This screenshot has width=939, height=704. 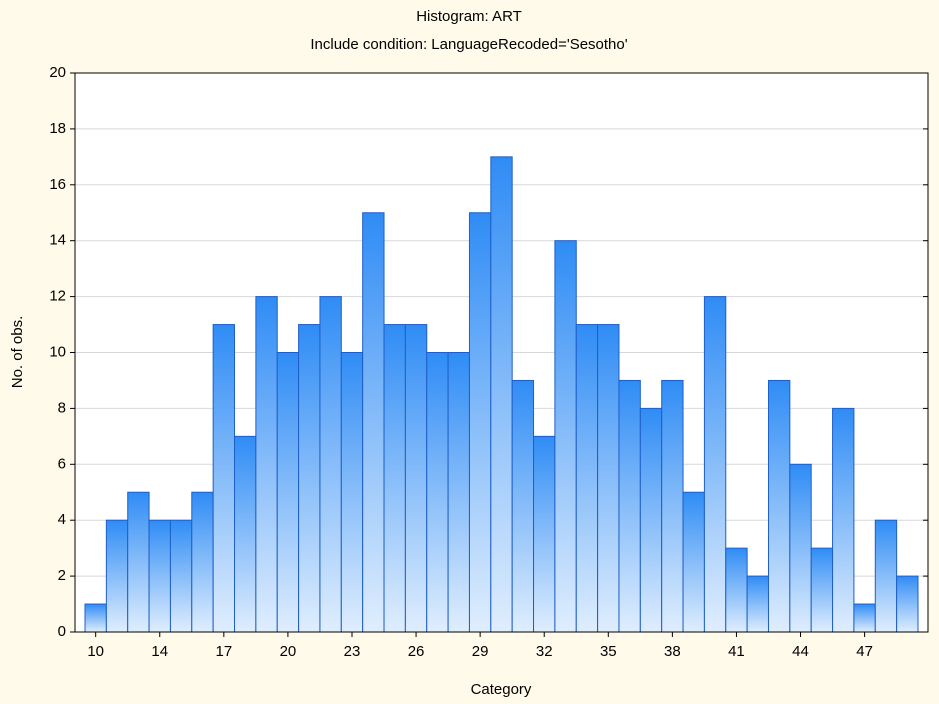 I want to click on y-tick-label: 0, so click(x=62, y=631).